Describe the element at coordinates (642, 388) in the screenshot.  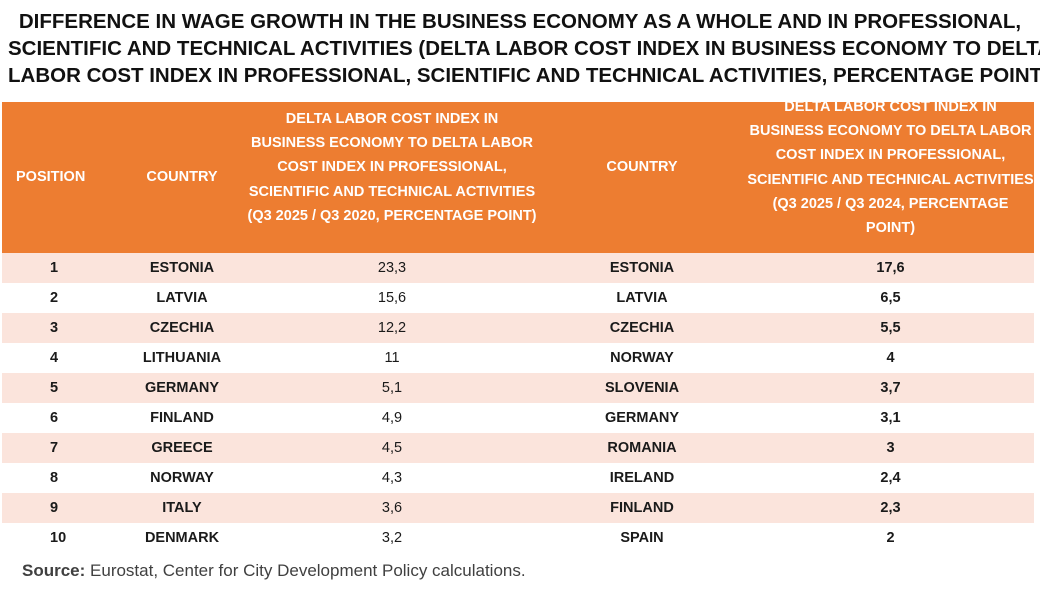
I see `country-right-cell: SLOVENIA` at that location.